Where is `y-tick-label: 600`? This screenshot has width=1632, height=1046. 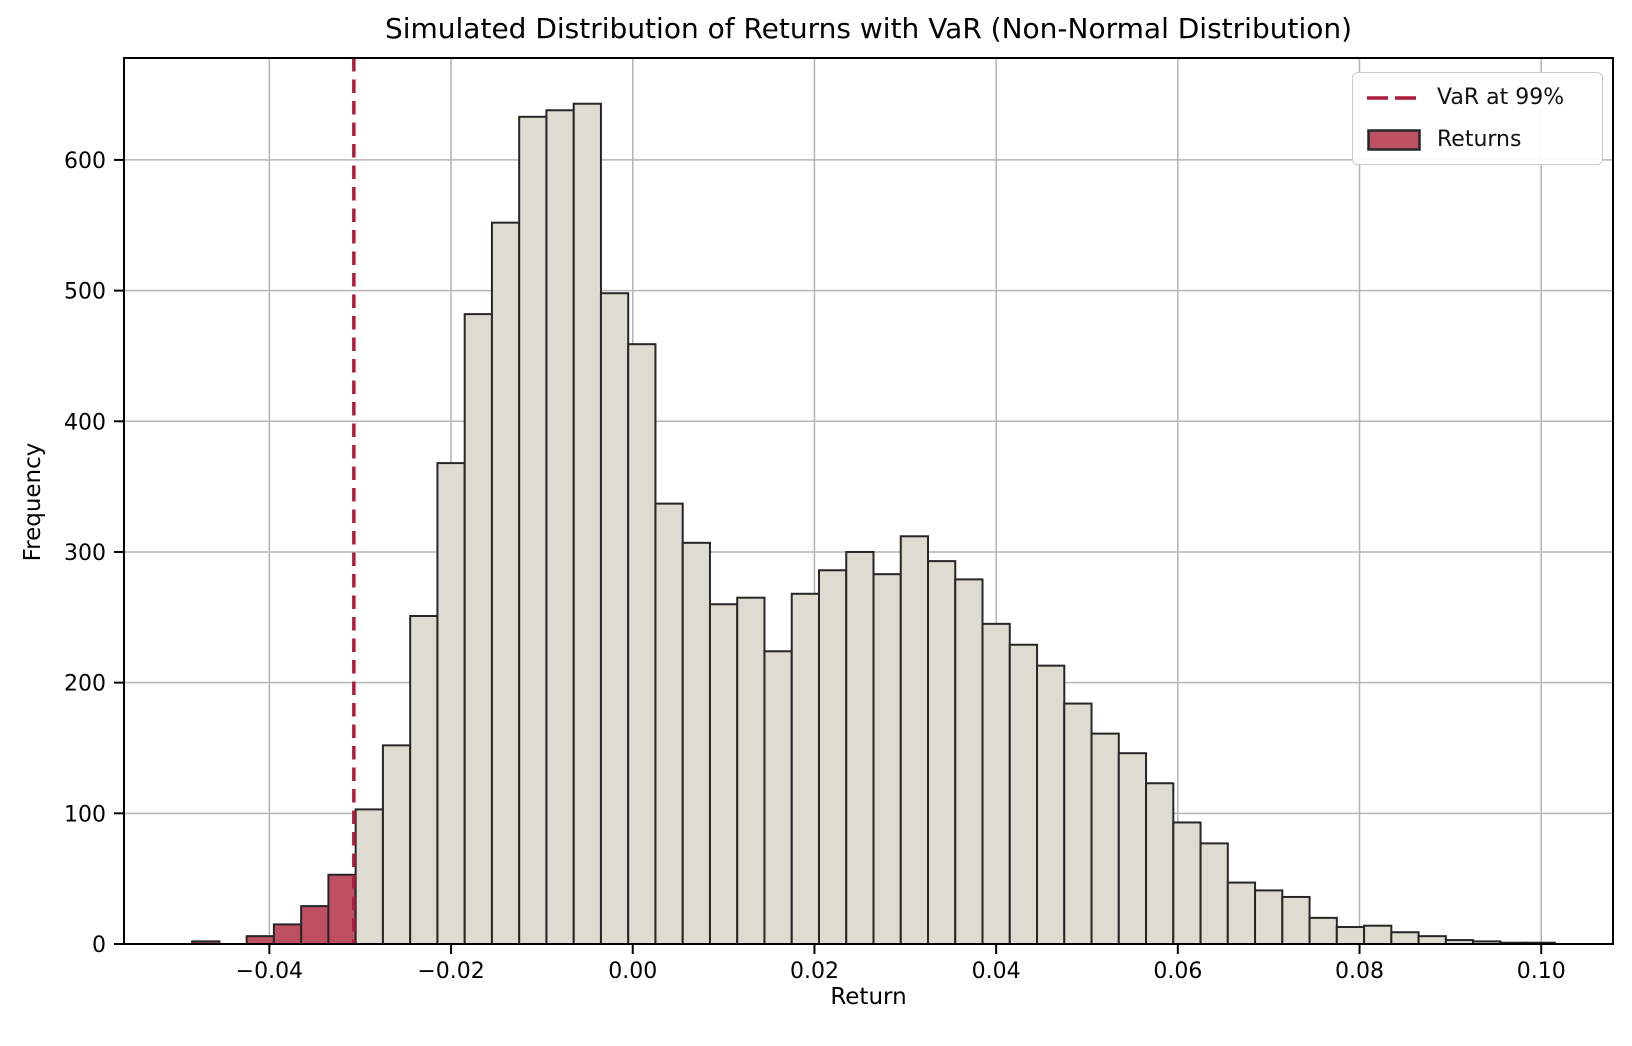 y-tick-label: 600 is located at coordinates (85, 161).